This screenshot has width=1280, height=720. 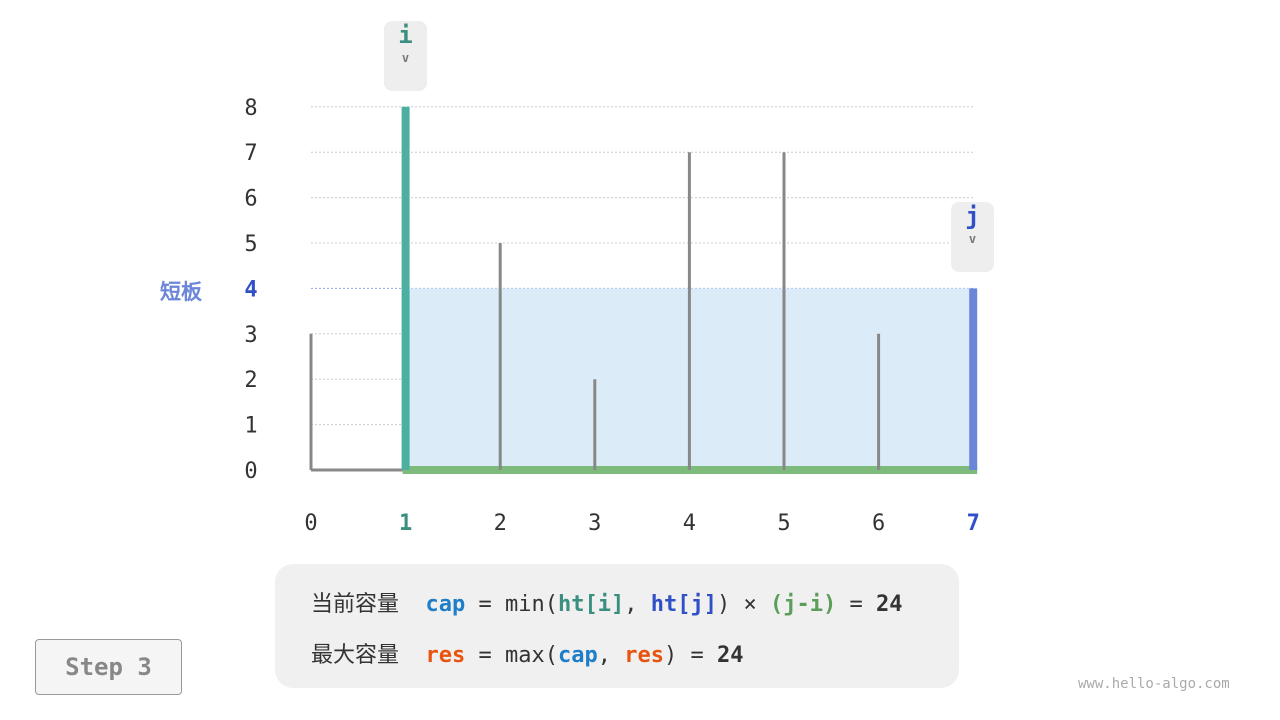 What do you see at coordinates (250, 471) in the screenshot?
I see `y-tick-label: 0` at bounding box center [250, 471].